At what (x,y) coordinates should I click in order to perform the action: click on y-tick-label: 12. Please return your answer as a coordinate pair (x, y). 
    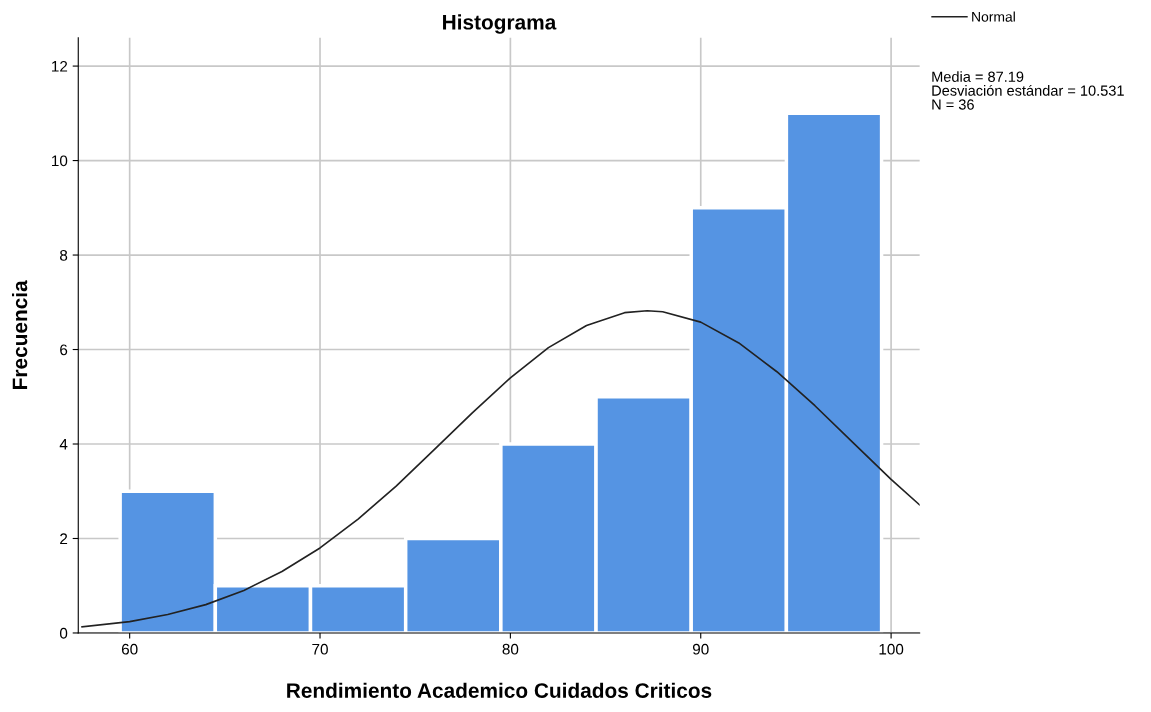
    Looking at the image, I should click on (60, 66).